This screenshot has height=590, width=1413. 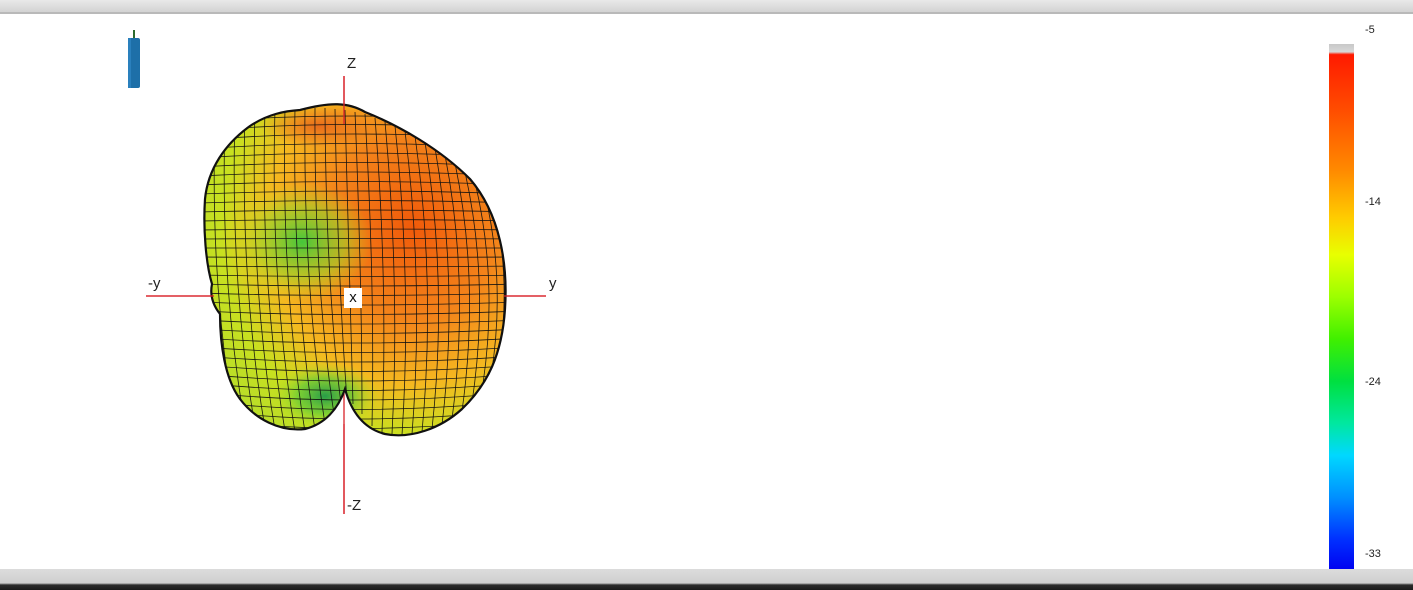 I want to click on neg-z-axis-label: -Z, so click(x=354, y=505).